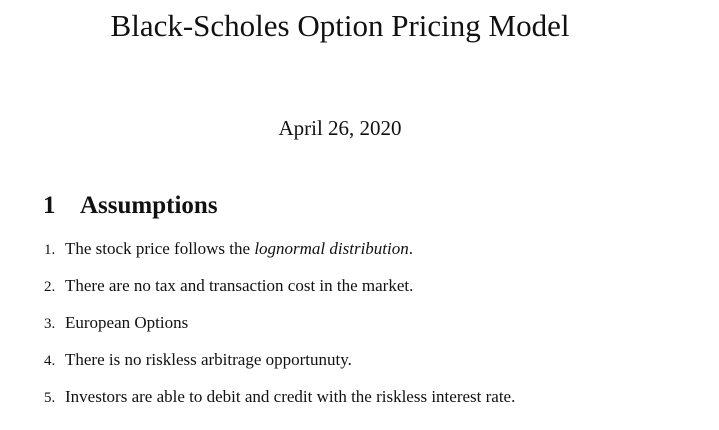 The image size is (719, 430). I want to click on list-item-text: European Options, so click(127, 322).